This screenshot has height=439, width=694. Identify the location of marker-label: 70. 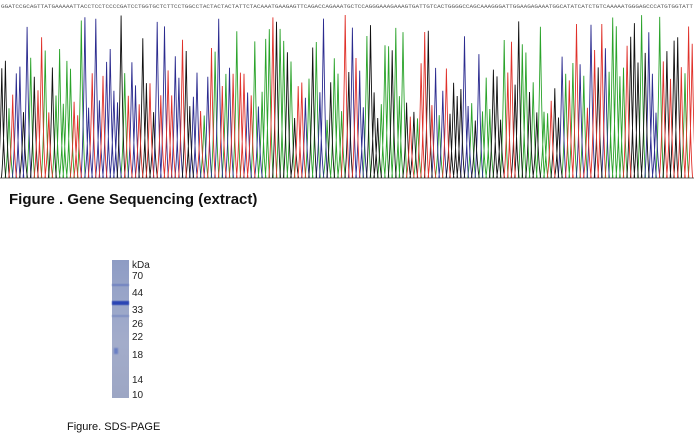
(138, 276).